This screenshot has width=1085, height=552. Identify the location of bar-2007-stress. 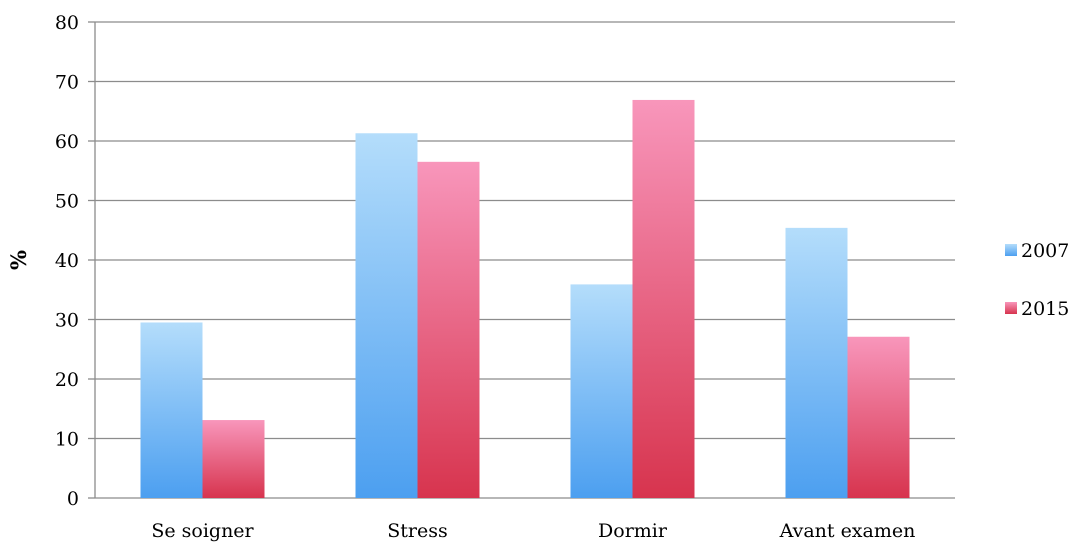
(386, 315).